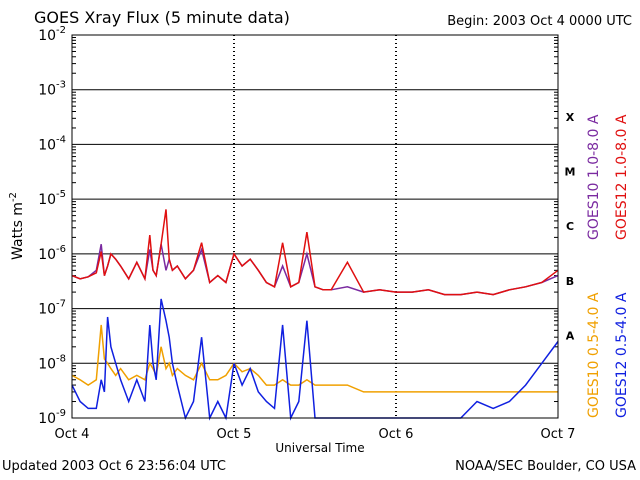  What do you see at coordinates (320, 448) in the screenshot?
I see `x-axis-label: Universal Time` at bounding box center [320, 448].